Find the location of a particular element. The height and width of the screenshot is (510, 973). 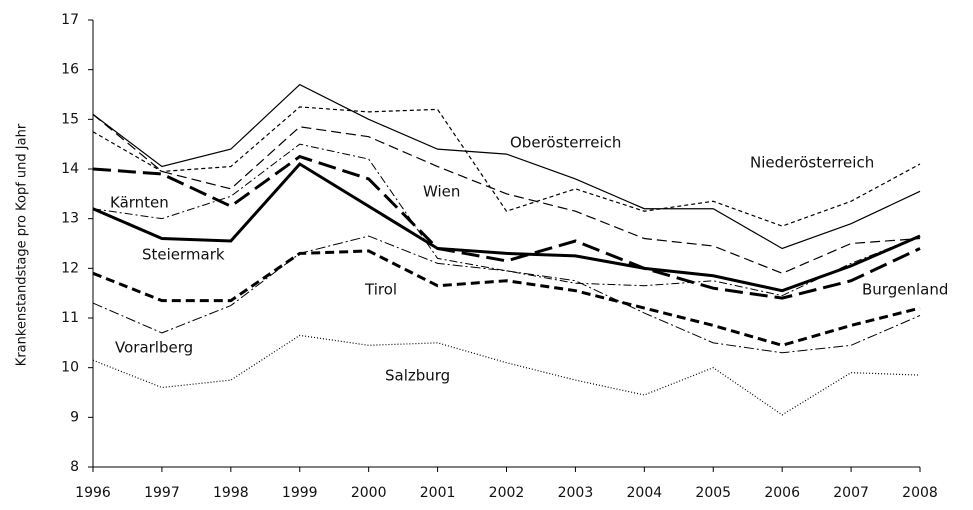

x-tick-label: 1998 is located at coordinates (231, 493).